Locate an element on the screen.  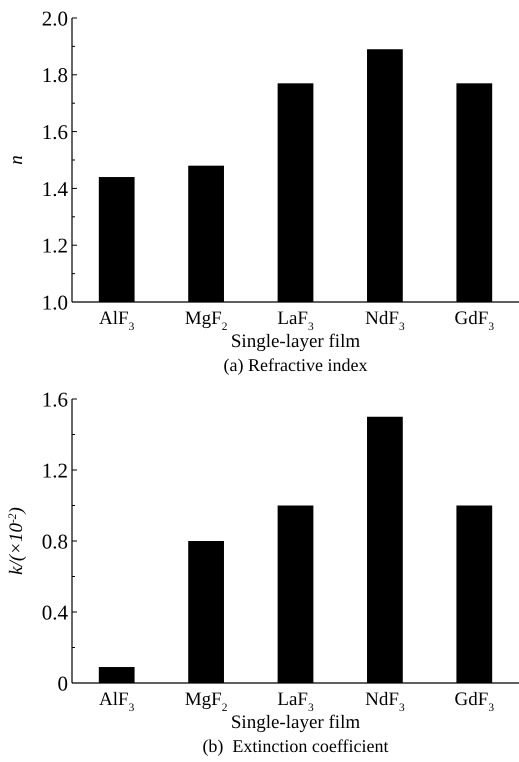
y-tick-label: 2.0 is located at coordinates (55, 18).